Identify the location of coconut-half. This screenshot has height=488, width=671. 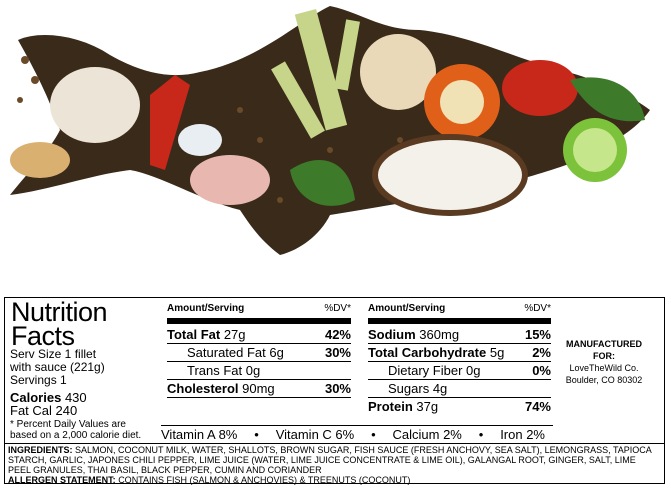
(450, 175).